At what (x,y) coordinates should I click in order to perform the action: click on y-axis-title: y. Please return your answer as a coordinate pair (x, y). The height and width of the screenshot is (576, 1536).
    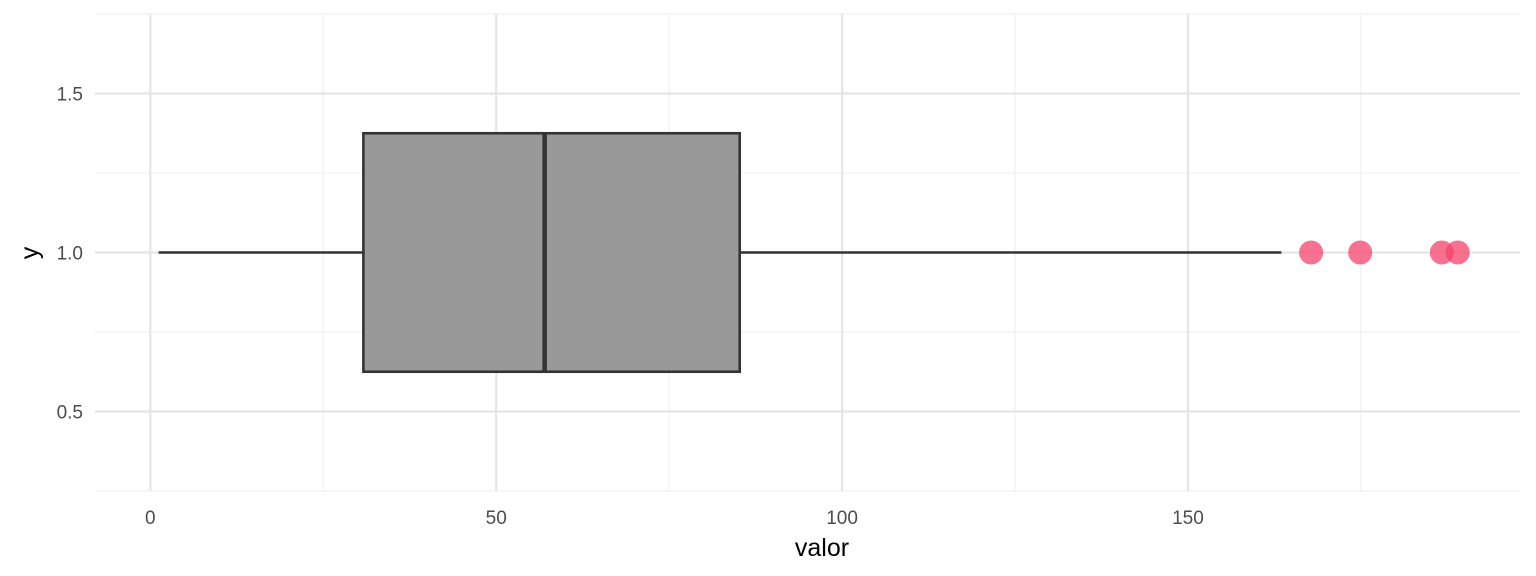
    Looking at the image, I should click on (30, 252).